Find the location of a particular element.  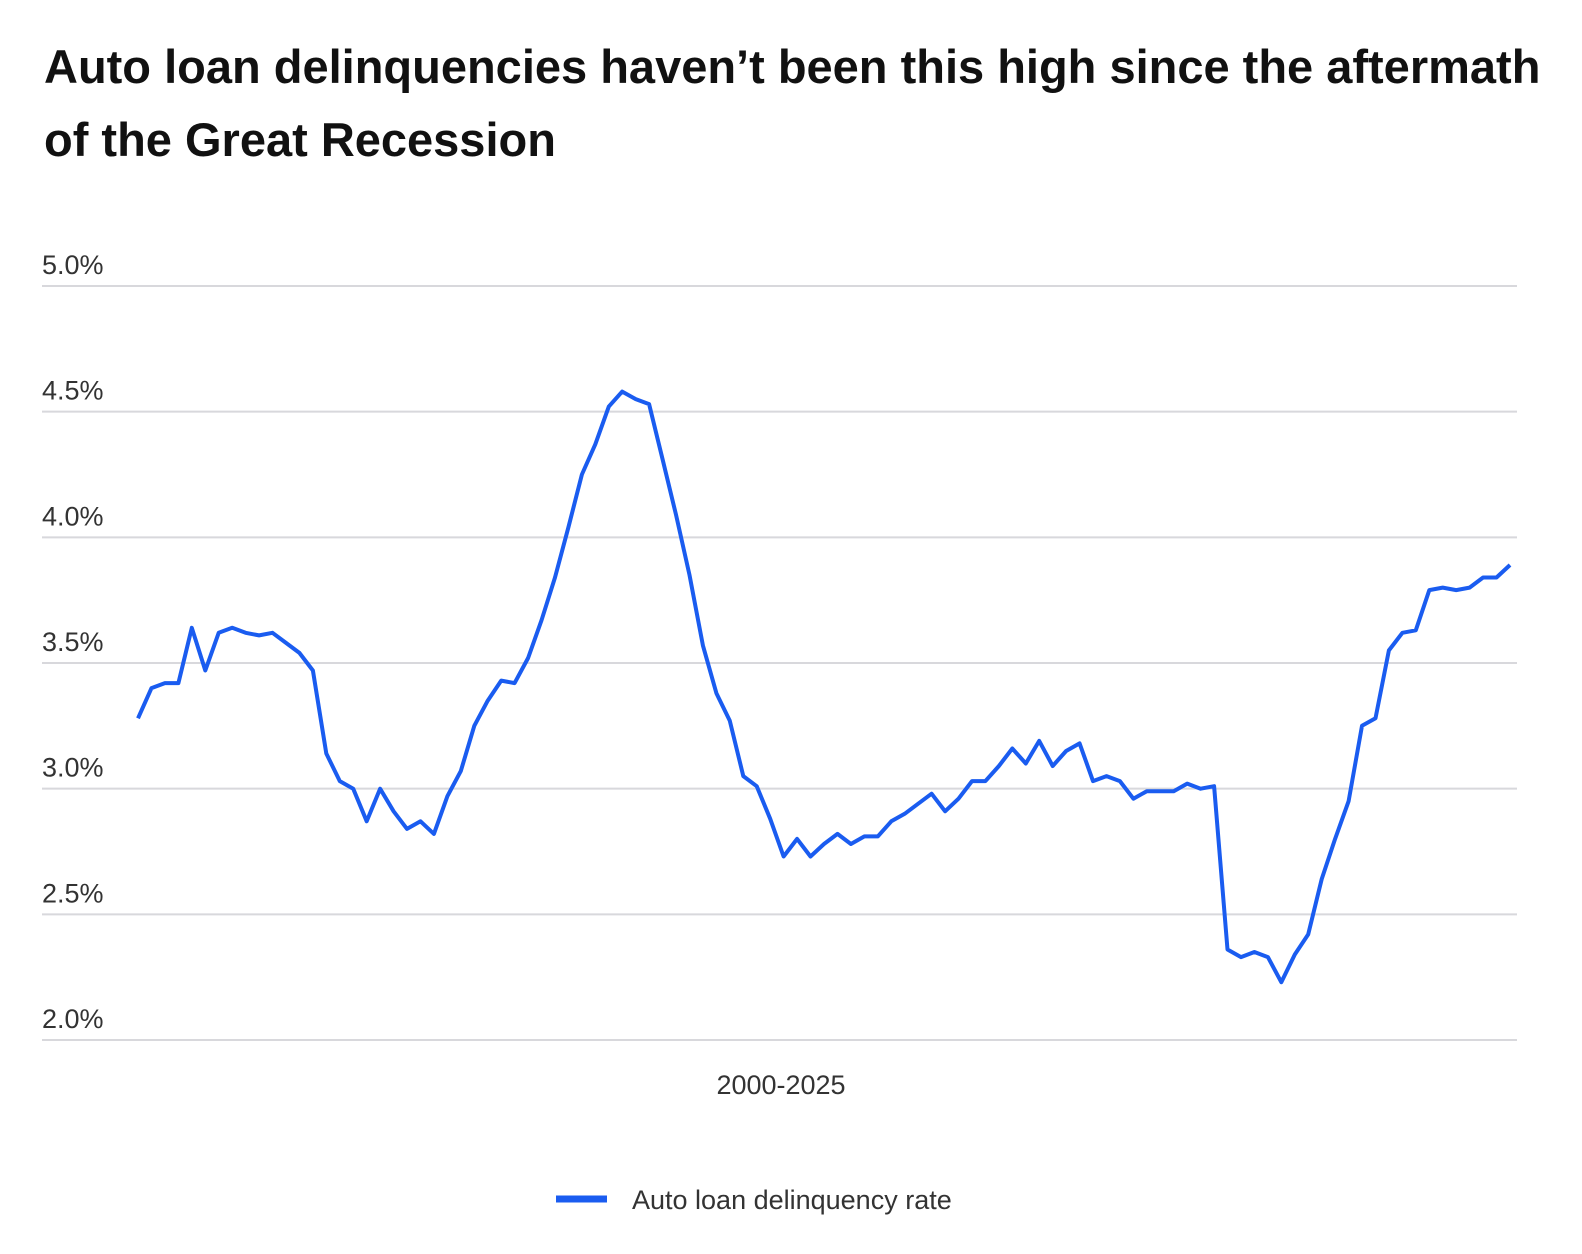

y-tick-label: 2.5% is located at coordinates (73, 893).